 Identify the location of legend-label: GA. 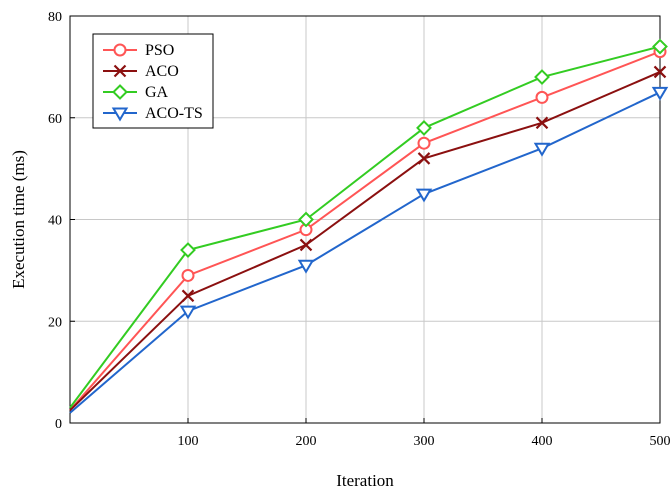
(157, 92).